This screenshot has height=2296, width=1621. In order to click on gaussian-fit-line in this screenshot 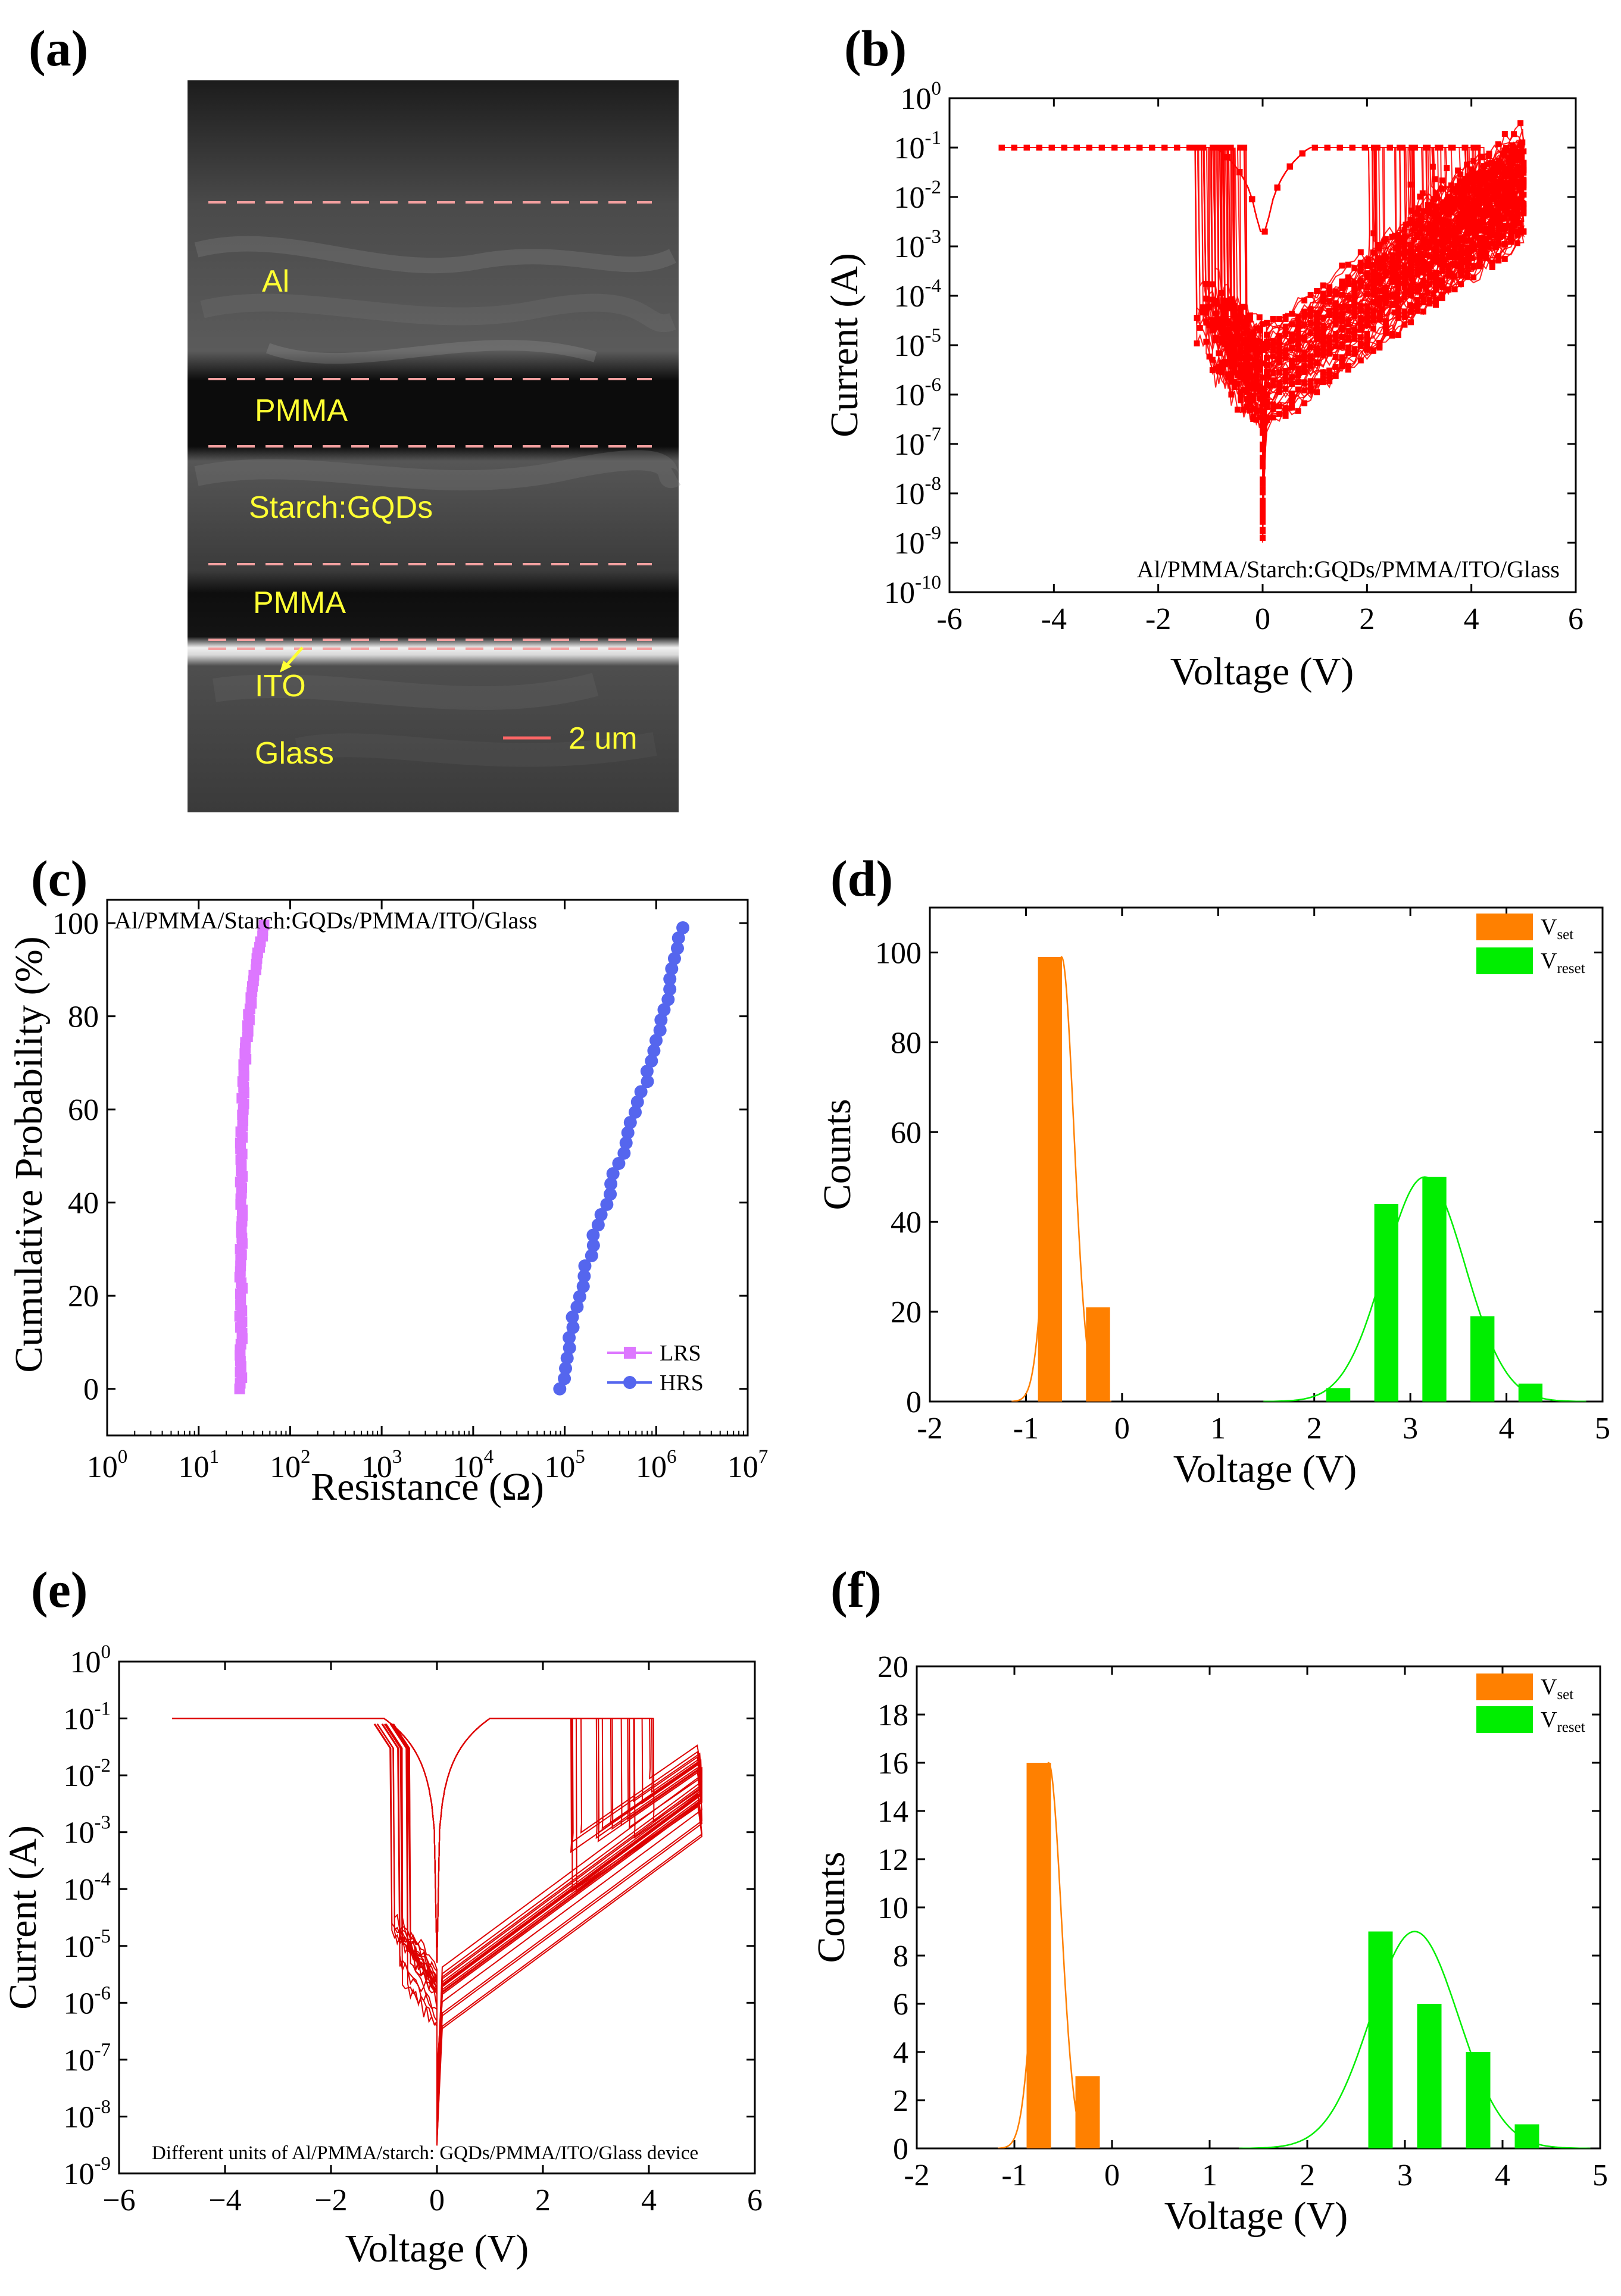, I will do `click(1061, 1179)`.